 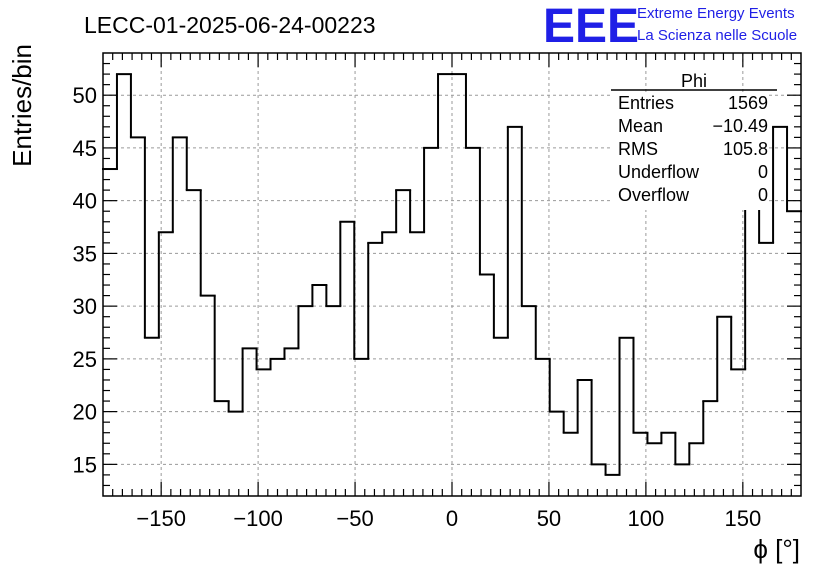 What do you see at coordinates (654, 195) in the screenshot?
I see `stats-label: Overflow` at bounding box center [654, 195].